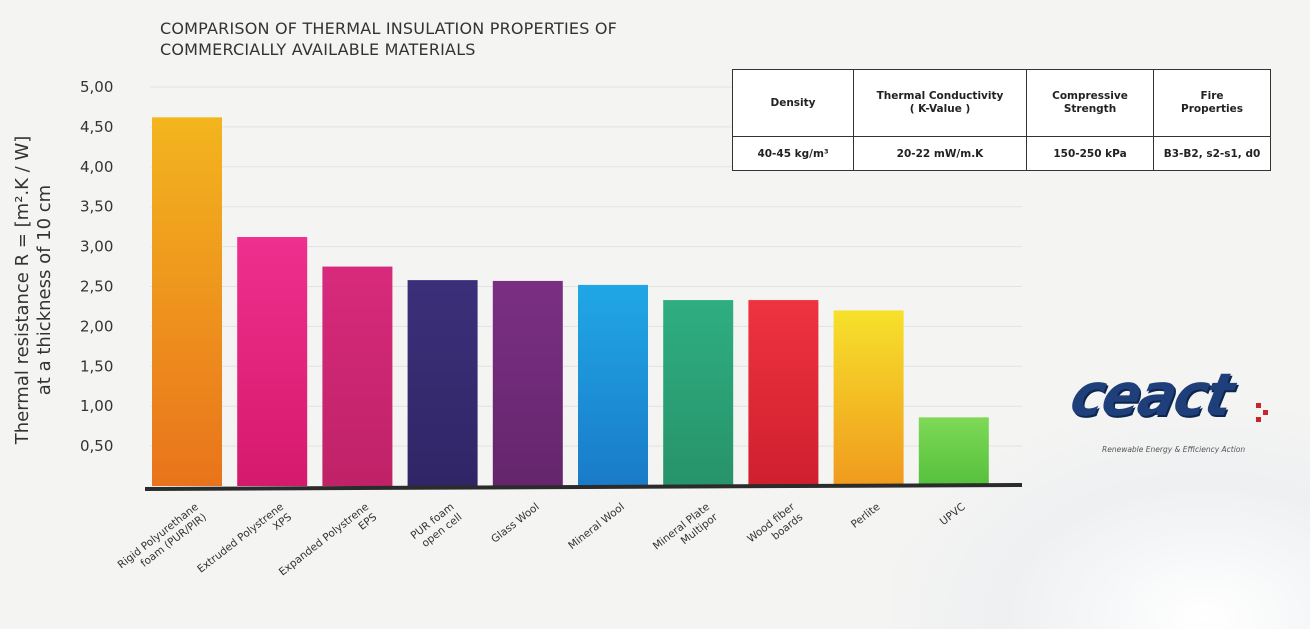 This screenshot has height=629, width=1310. I want to click on y-tick-label: 3,50, so click(96, 207).